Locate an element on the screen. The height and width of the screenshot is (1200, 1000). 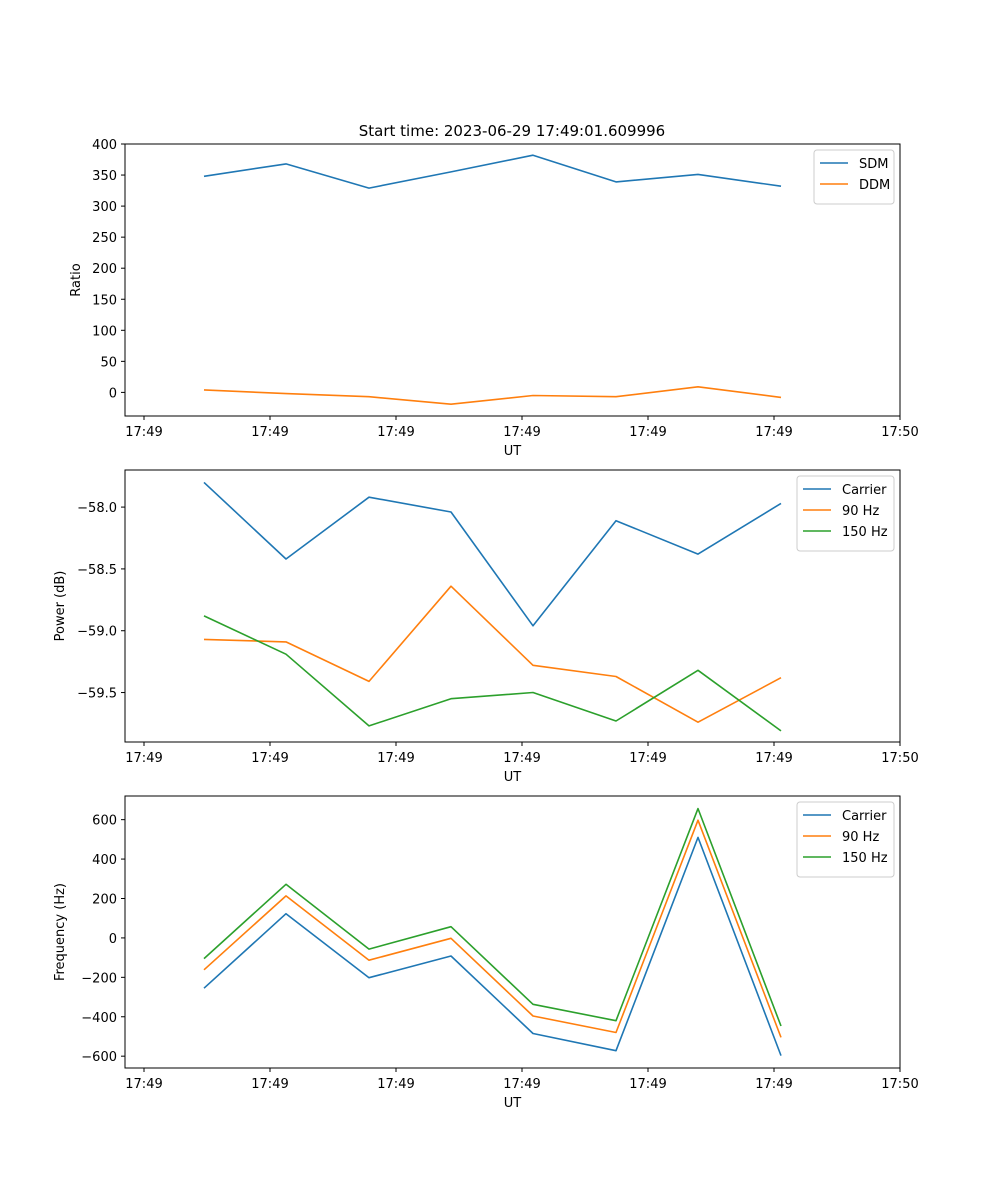
y-tick-label: −400 is located at coordinates (99, 1018).